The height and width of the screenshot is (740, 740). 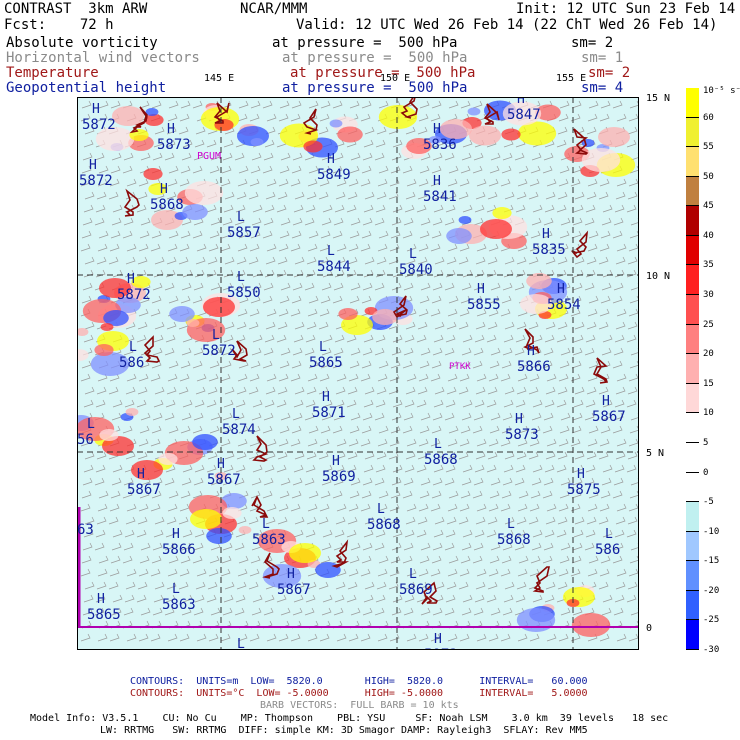 I want to click on height-value-label: 5866, so click(x=179, y=550).